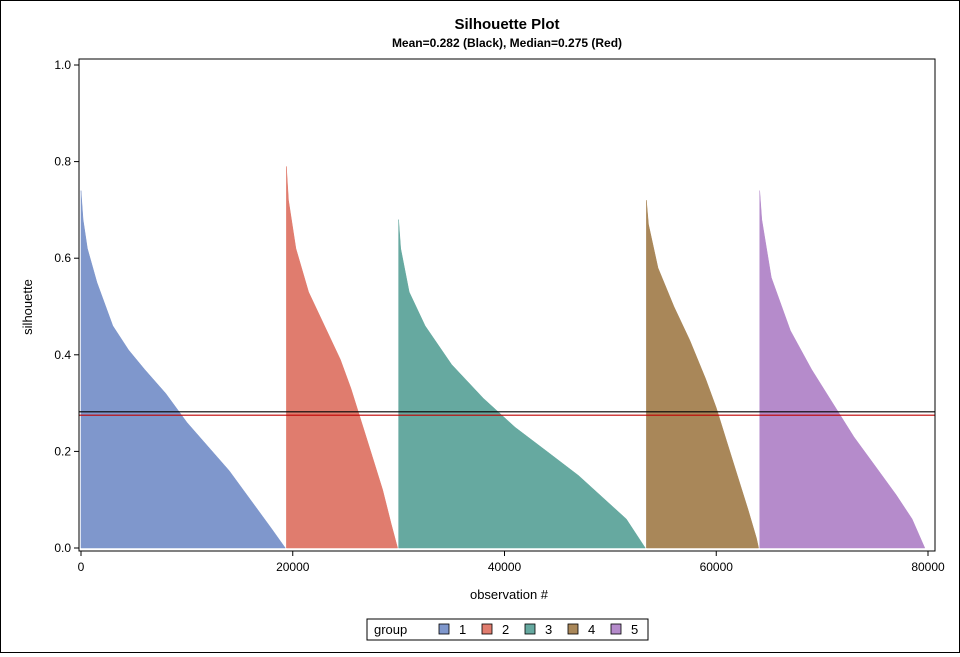  What do you see at coordinates (390, 629) in the screenshot?
I see `legend-title: group` at bounding box center [390, 629].